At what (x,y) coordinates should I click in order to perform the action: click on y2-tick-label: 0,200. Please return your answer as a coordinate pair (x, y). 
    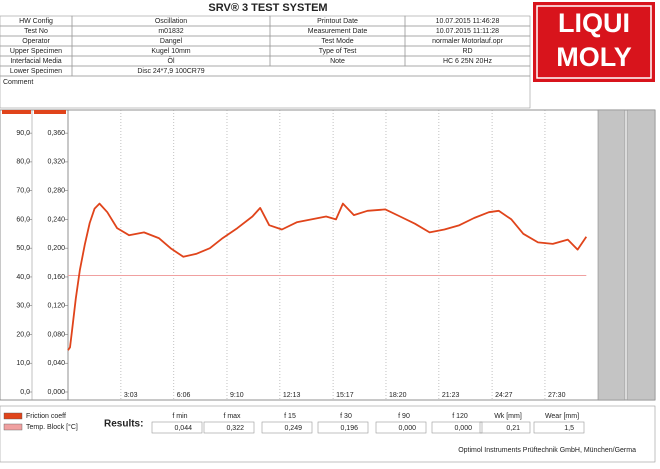
    Looking at the image, I should click on (56, 248).